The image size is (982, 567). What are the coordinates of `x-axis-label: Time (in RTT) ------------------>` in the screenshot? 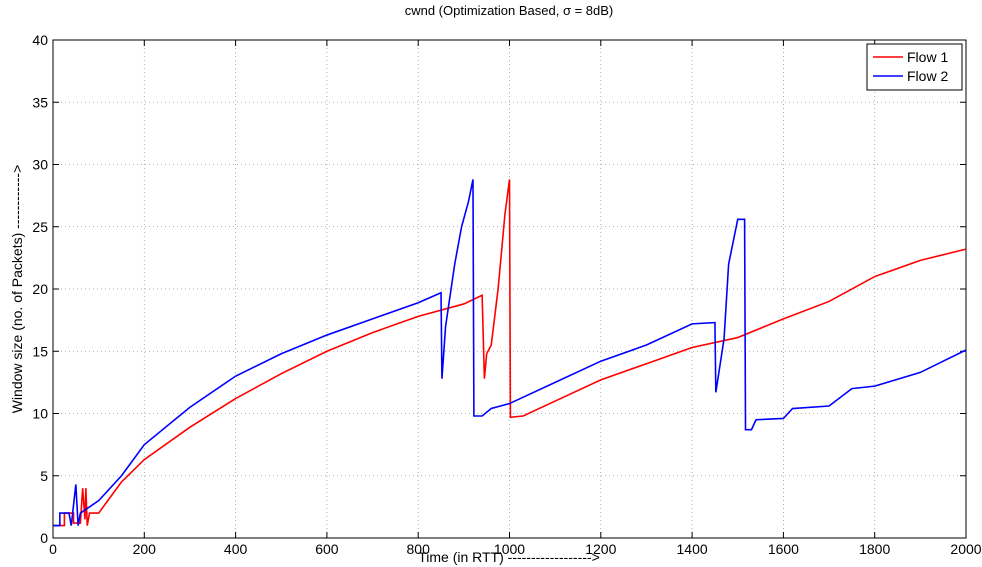 It's located at (509, 557).